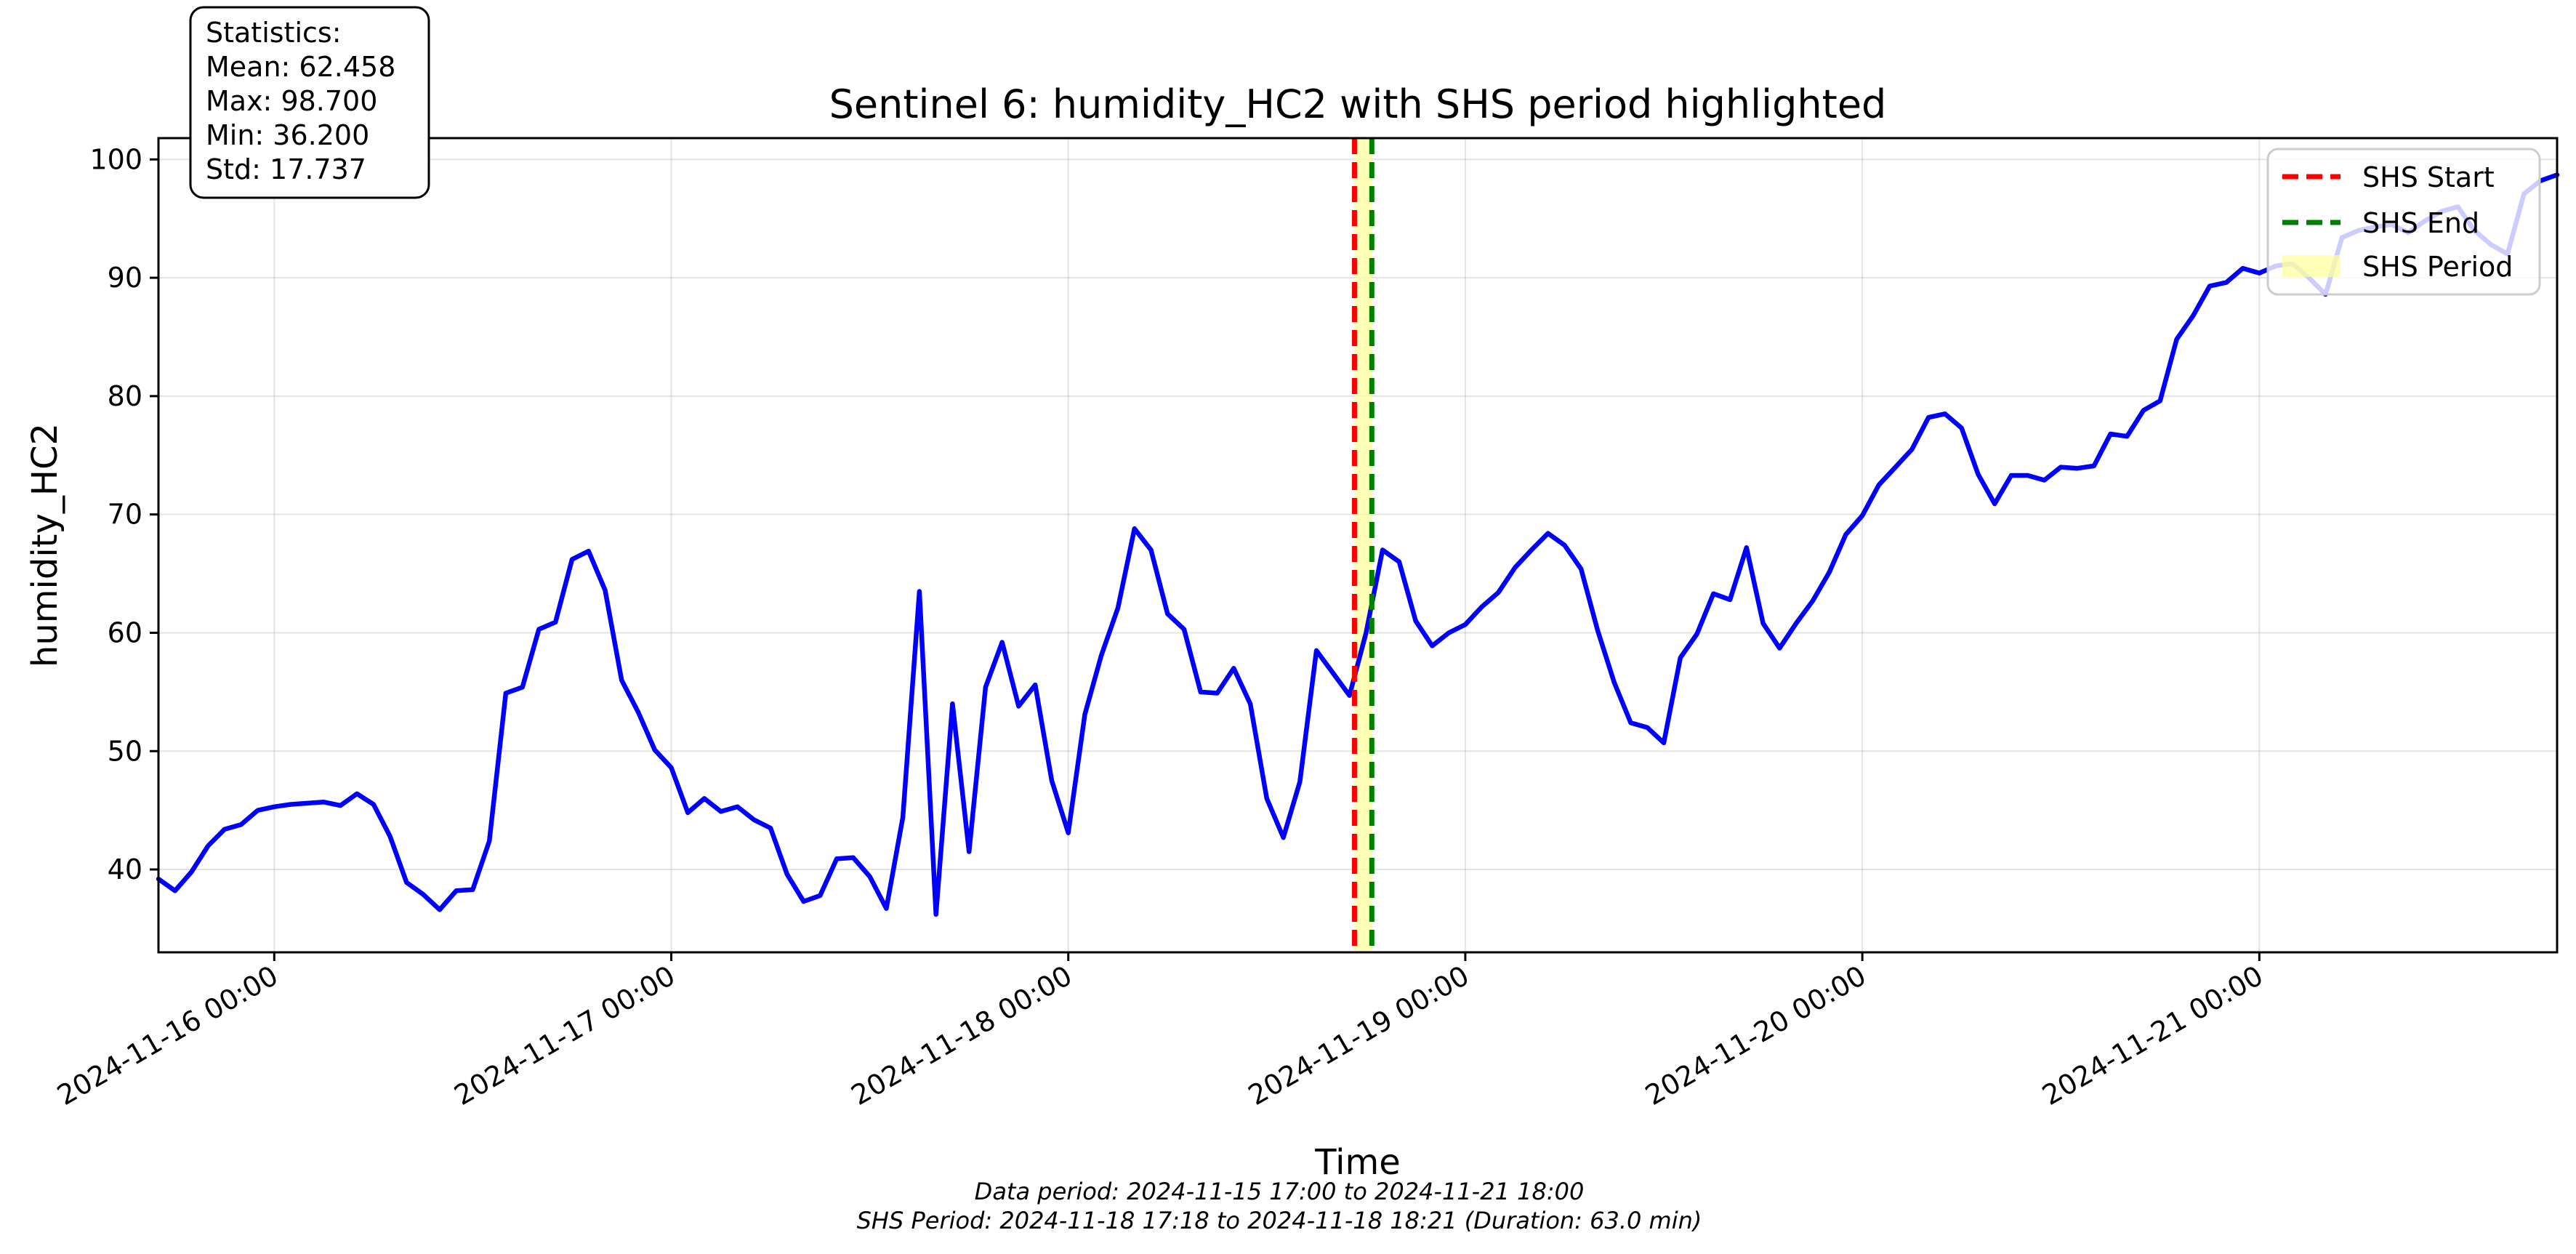  I want to click on stat-line-max: Max: 98.700, so click(291, 101).